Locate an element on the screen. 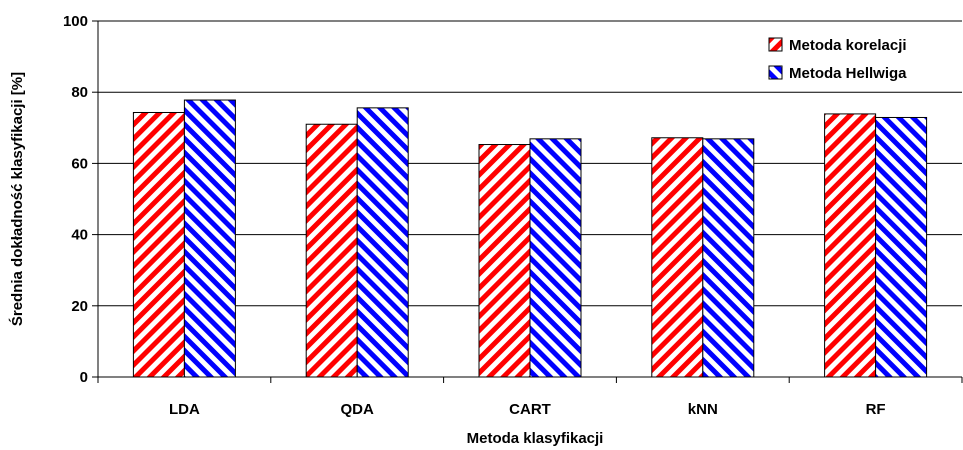 This screenshot has height=450, width=963. x-category-label: RF is located at coordinates (876, 409).